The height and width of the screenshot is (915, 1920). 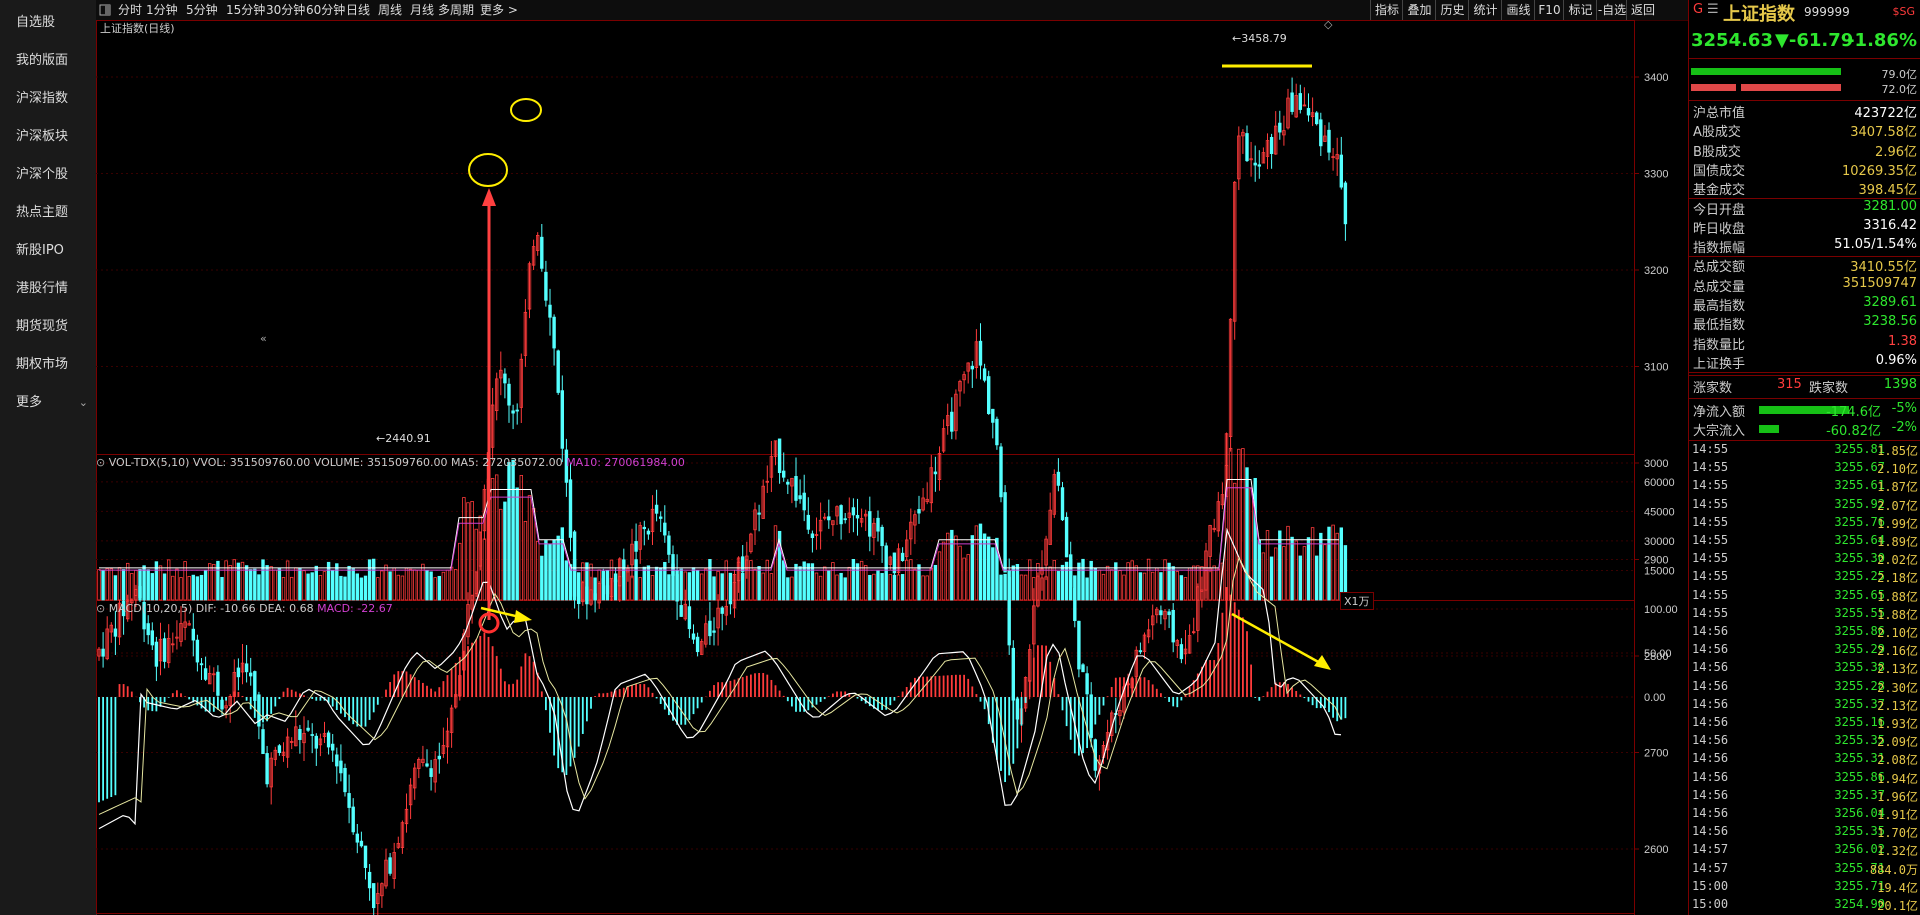 What do you see at coordinates (1717, 152) in the screenshot?
I see `stat-label: B股成交` at bounding box center [1717, 152].